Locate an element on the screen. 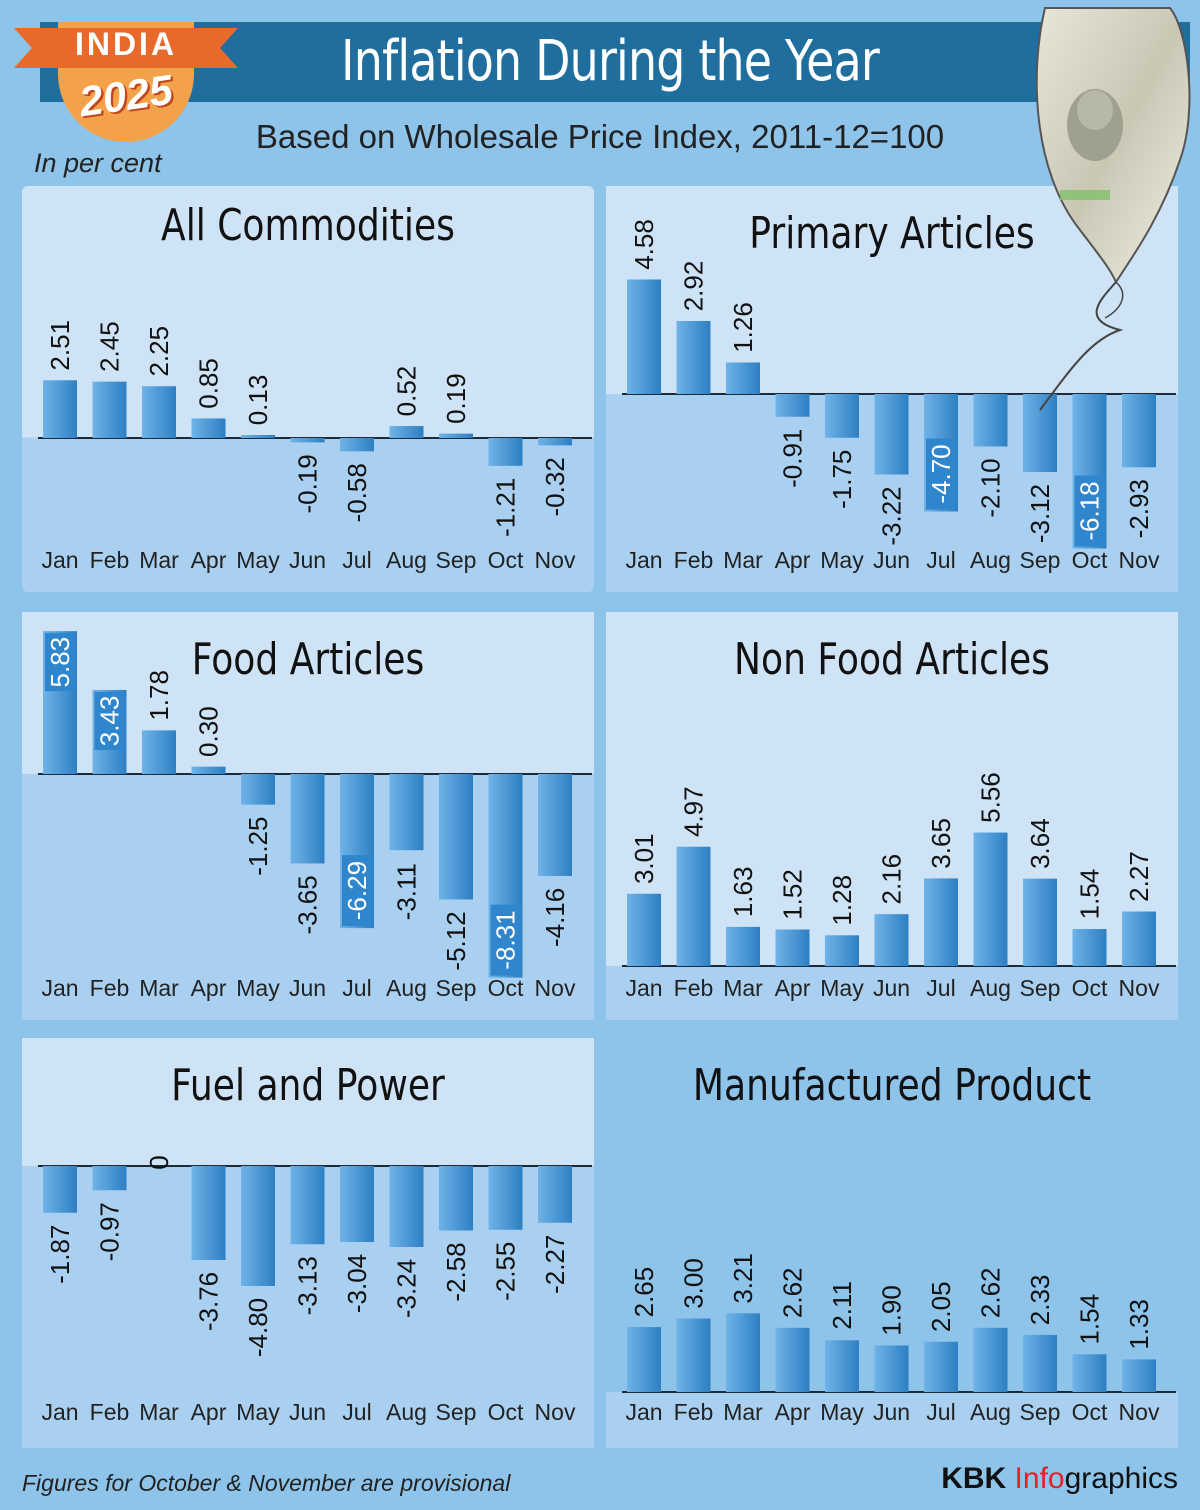 The image size is (1200, 1510). credit-brand: KBK is located at coordinates (974, 1478).